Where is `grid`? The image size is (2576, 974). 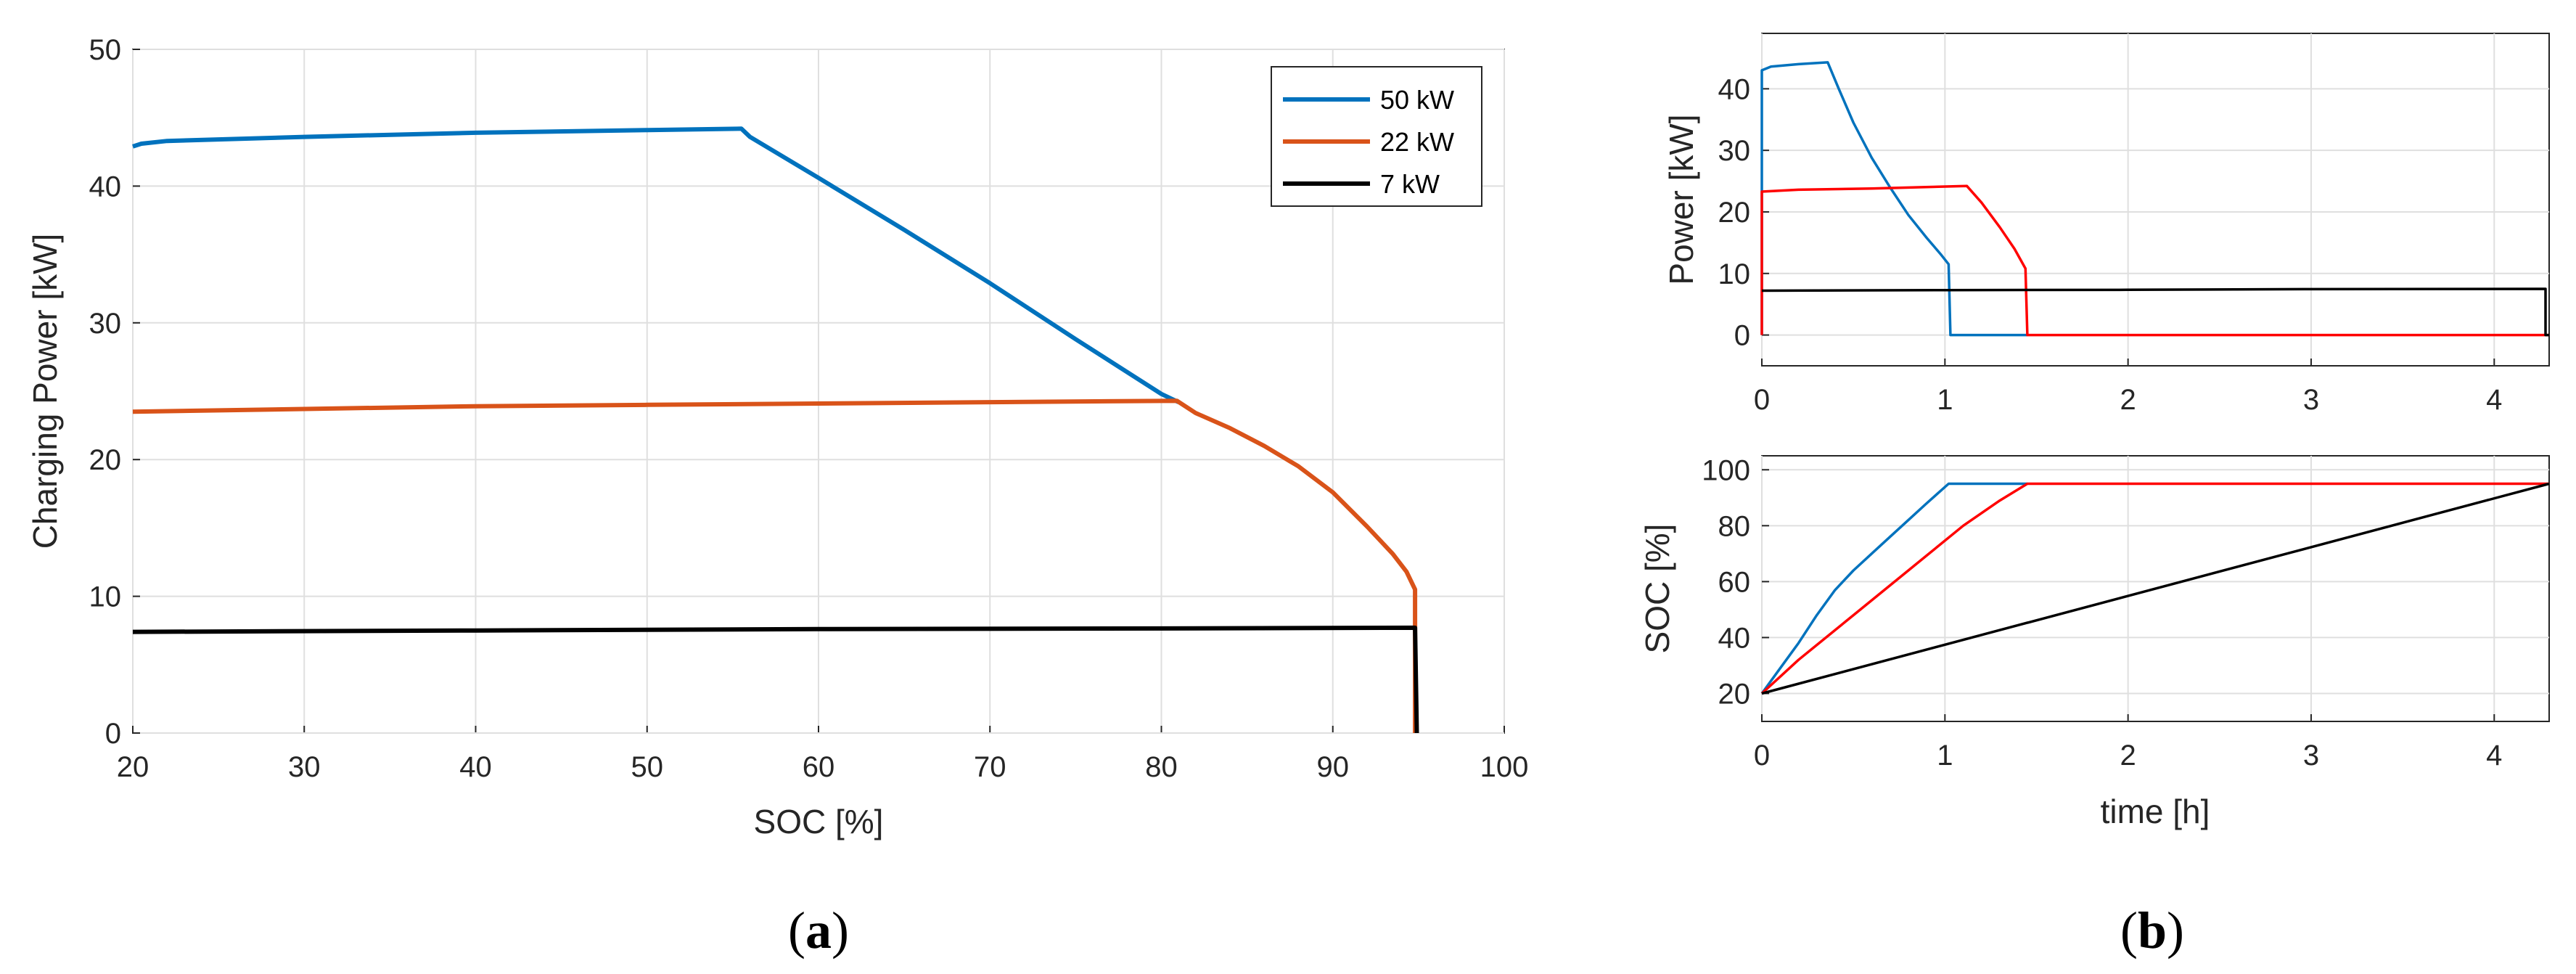
grid is located at coordinates (2155, 589).